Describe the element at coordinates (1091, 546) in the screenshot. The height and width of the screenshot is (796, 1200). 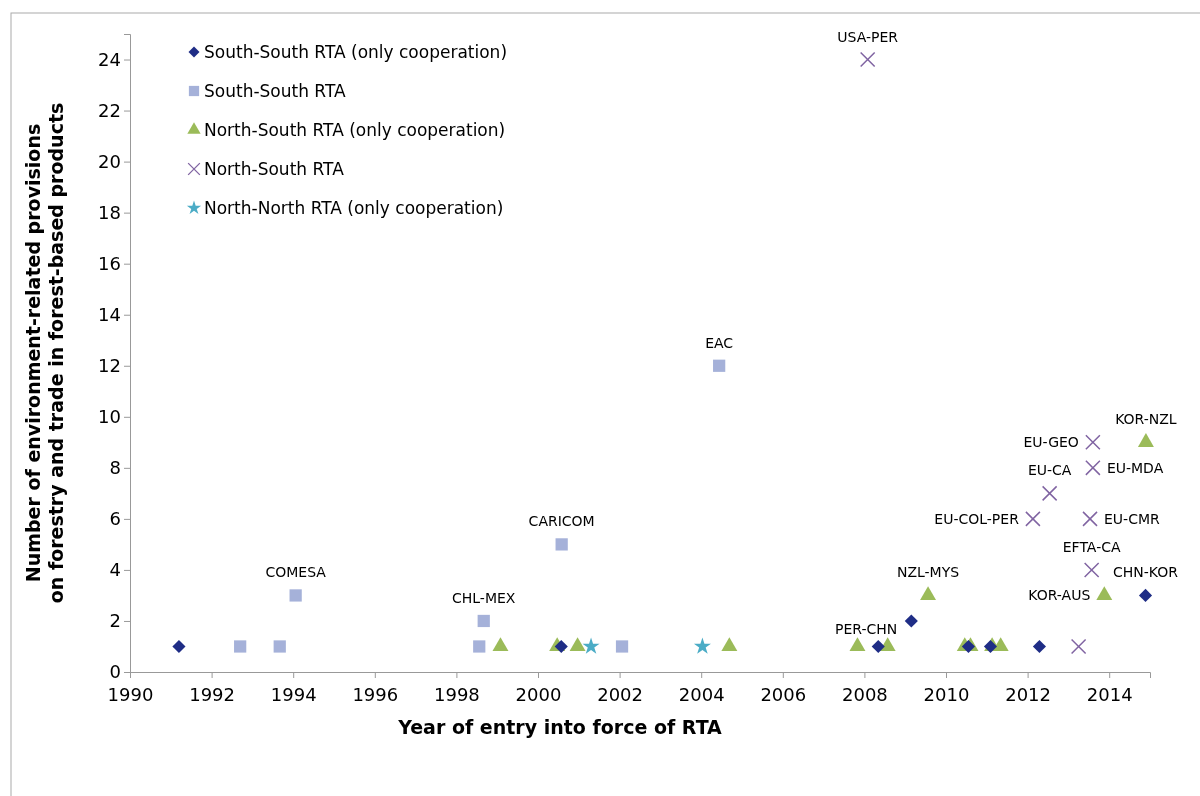
I see `annotation: EFTA-CA` at that location.